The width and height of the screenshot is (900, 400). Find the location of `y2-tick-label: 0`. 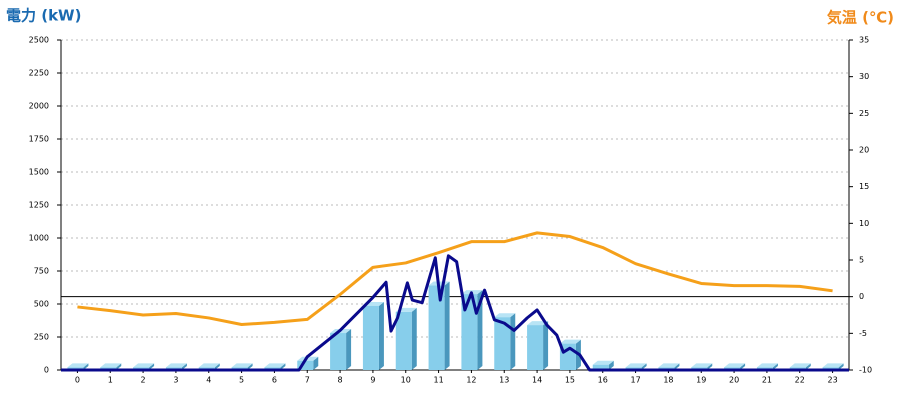

y2-tick-label: 0 is located at coordinates (861, 296).